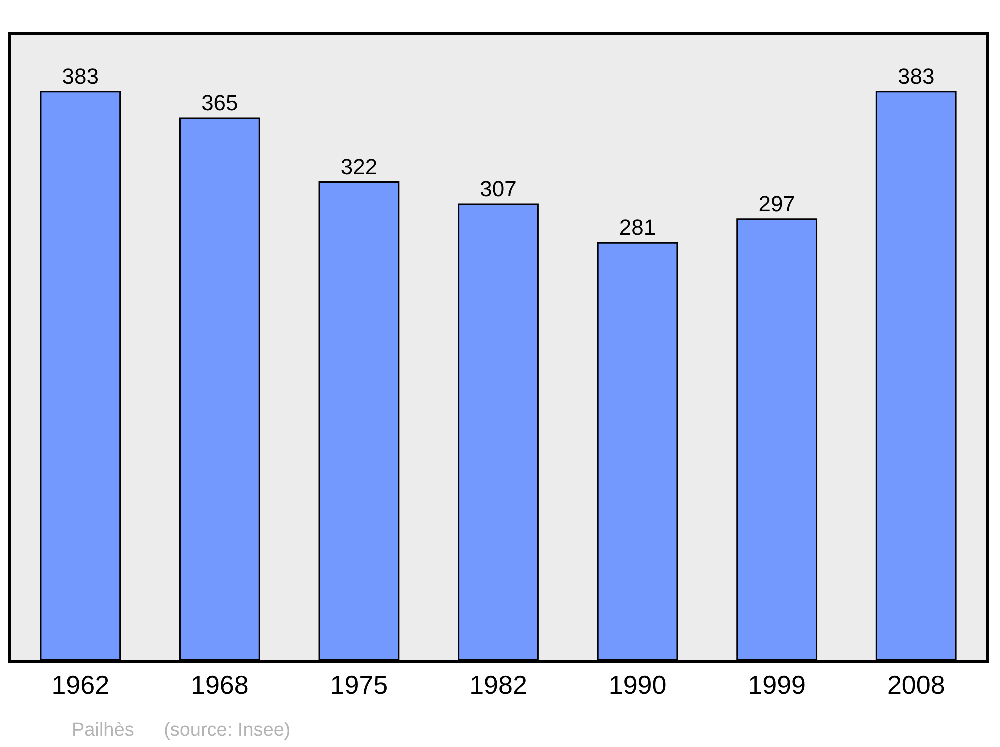 The width and height of the screenshot is (1000, 747). Describe the element at coordinates (220, 103) in the screenshot. I see `data-label: 365` at that location.